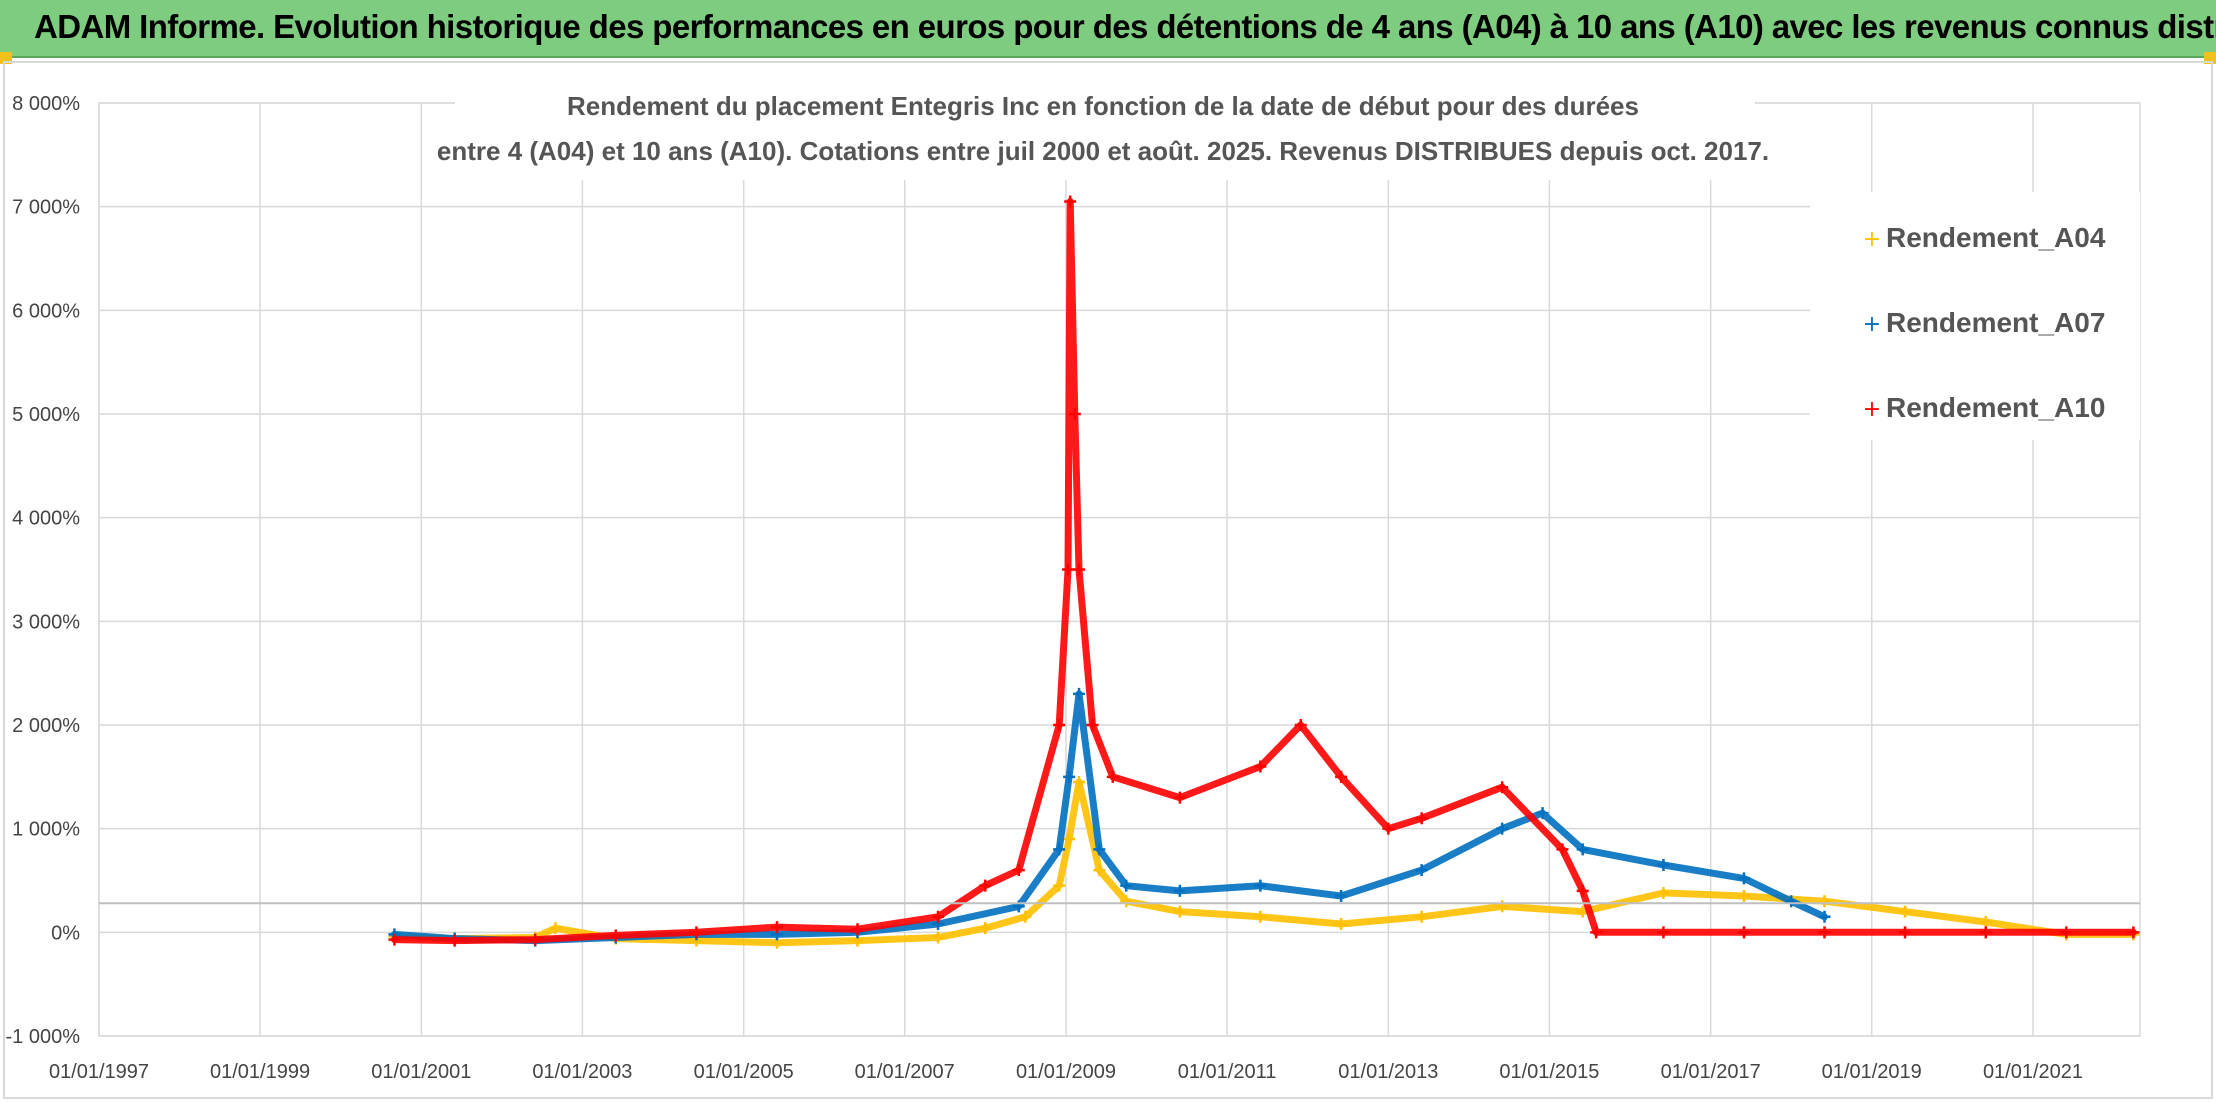 The width and height of the screenshot is (2216, 1102). Describe the element at coordinates (2033, 1072) in the screenshot. I see `x-tick-label: 01/01/2021` at that location.